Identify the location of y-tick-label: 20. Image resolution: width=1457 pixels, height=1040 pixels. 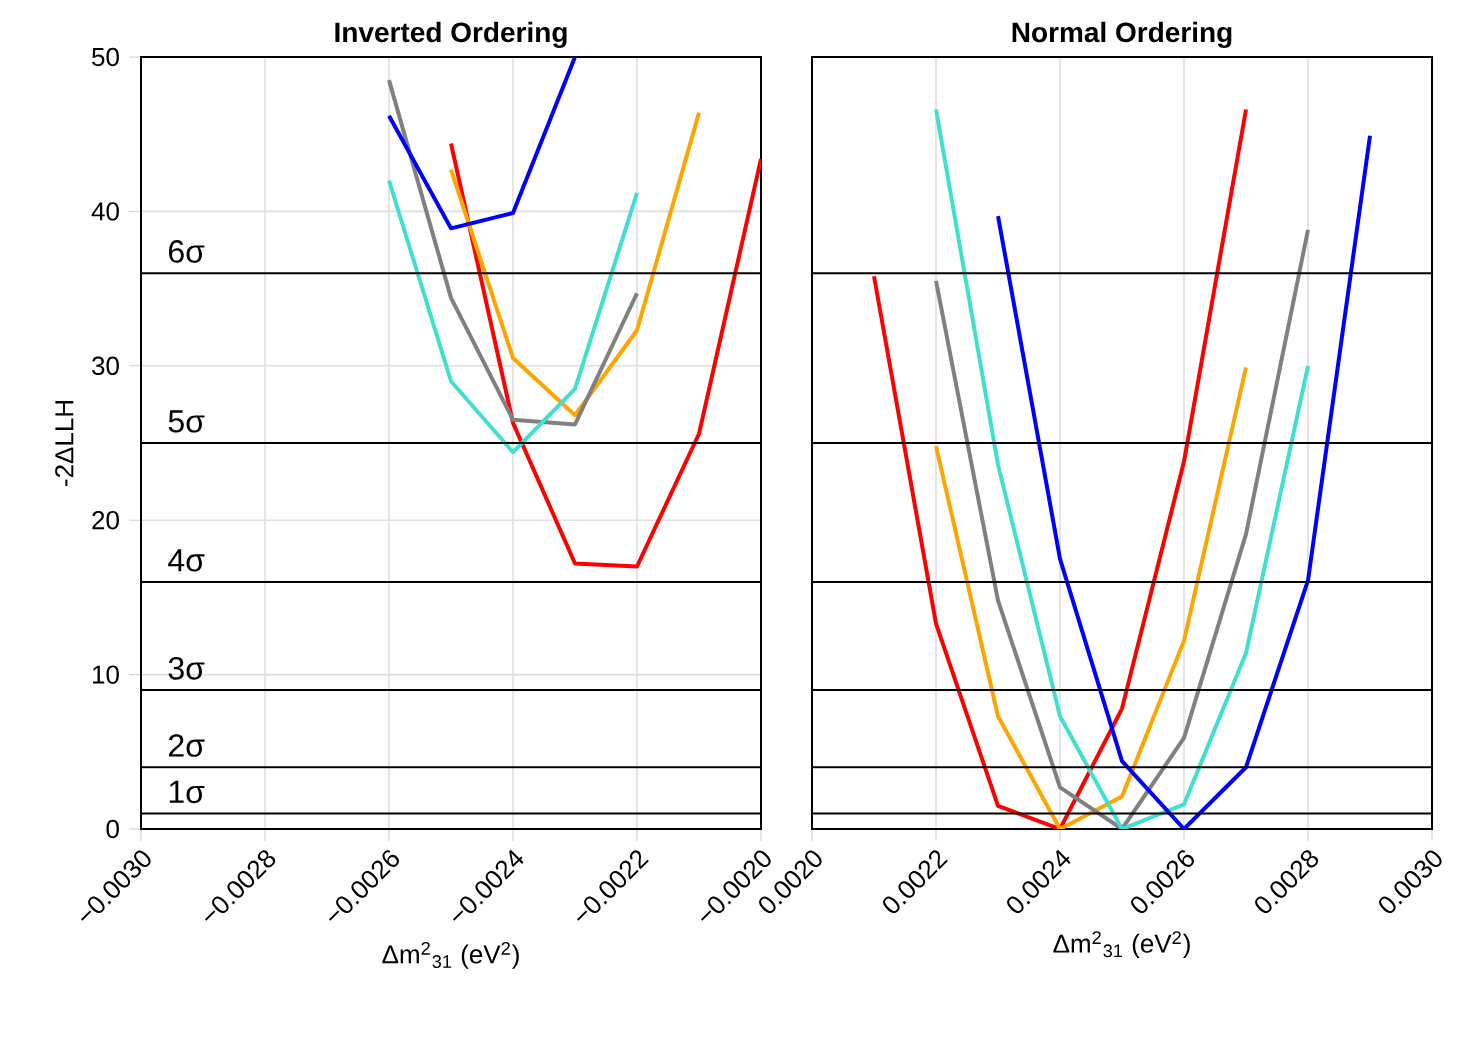
(105, 520).